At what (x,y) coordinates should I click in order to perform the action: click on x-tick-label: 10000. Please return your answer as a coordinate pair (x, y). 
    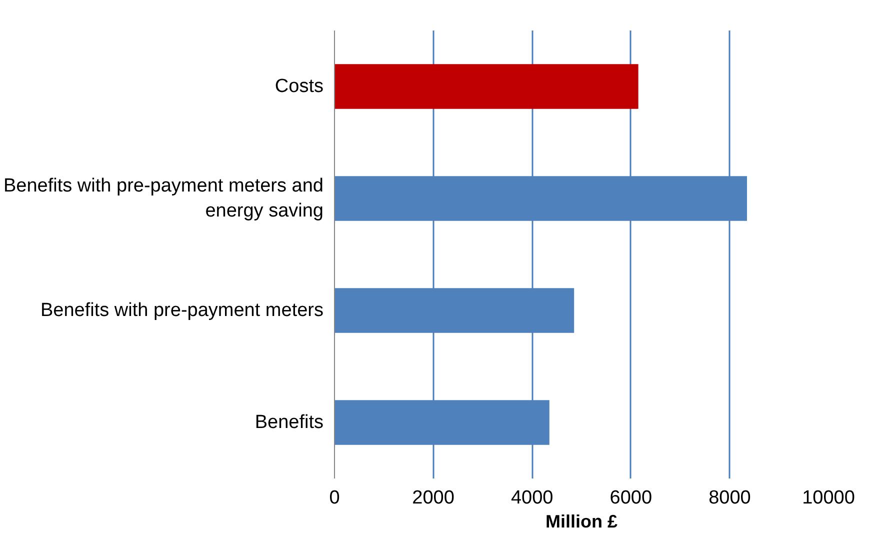
    Looking at the image, I should click on (828, 498).